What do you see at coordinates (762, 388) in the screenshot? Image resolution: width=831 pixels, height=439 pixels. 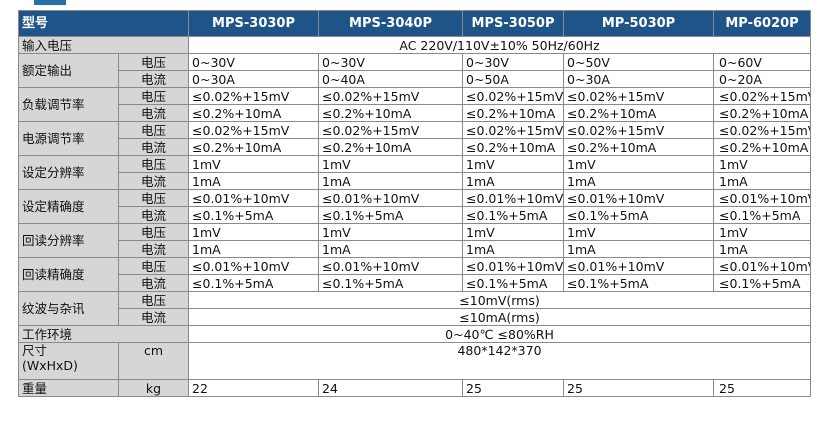 I see `spec-value: 25` at bounding box center [762, 388].